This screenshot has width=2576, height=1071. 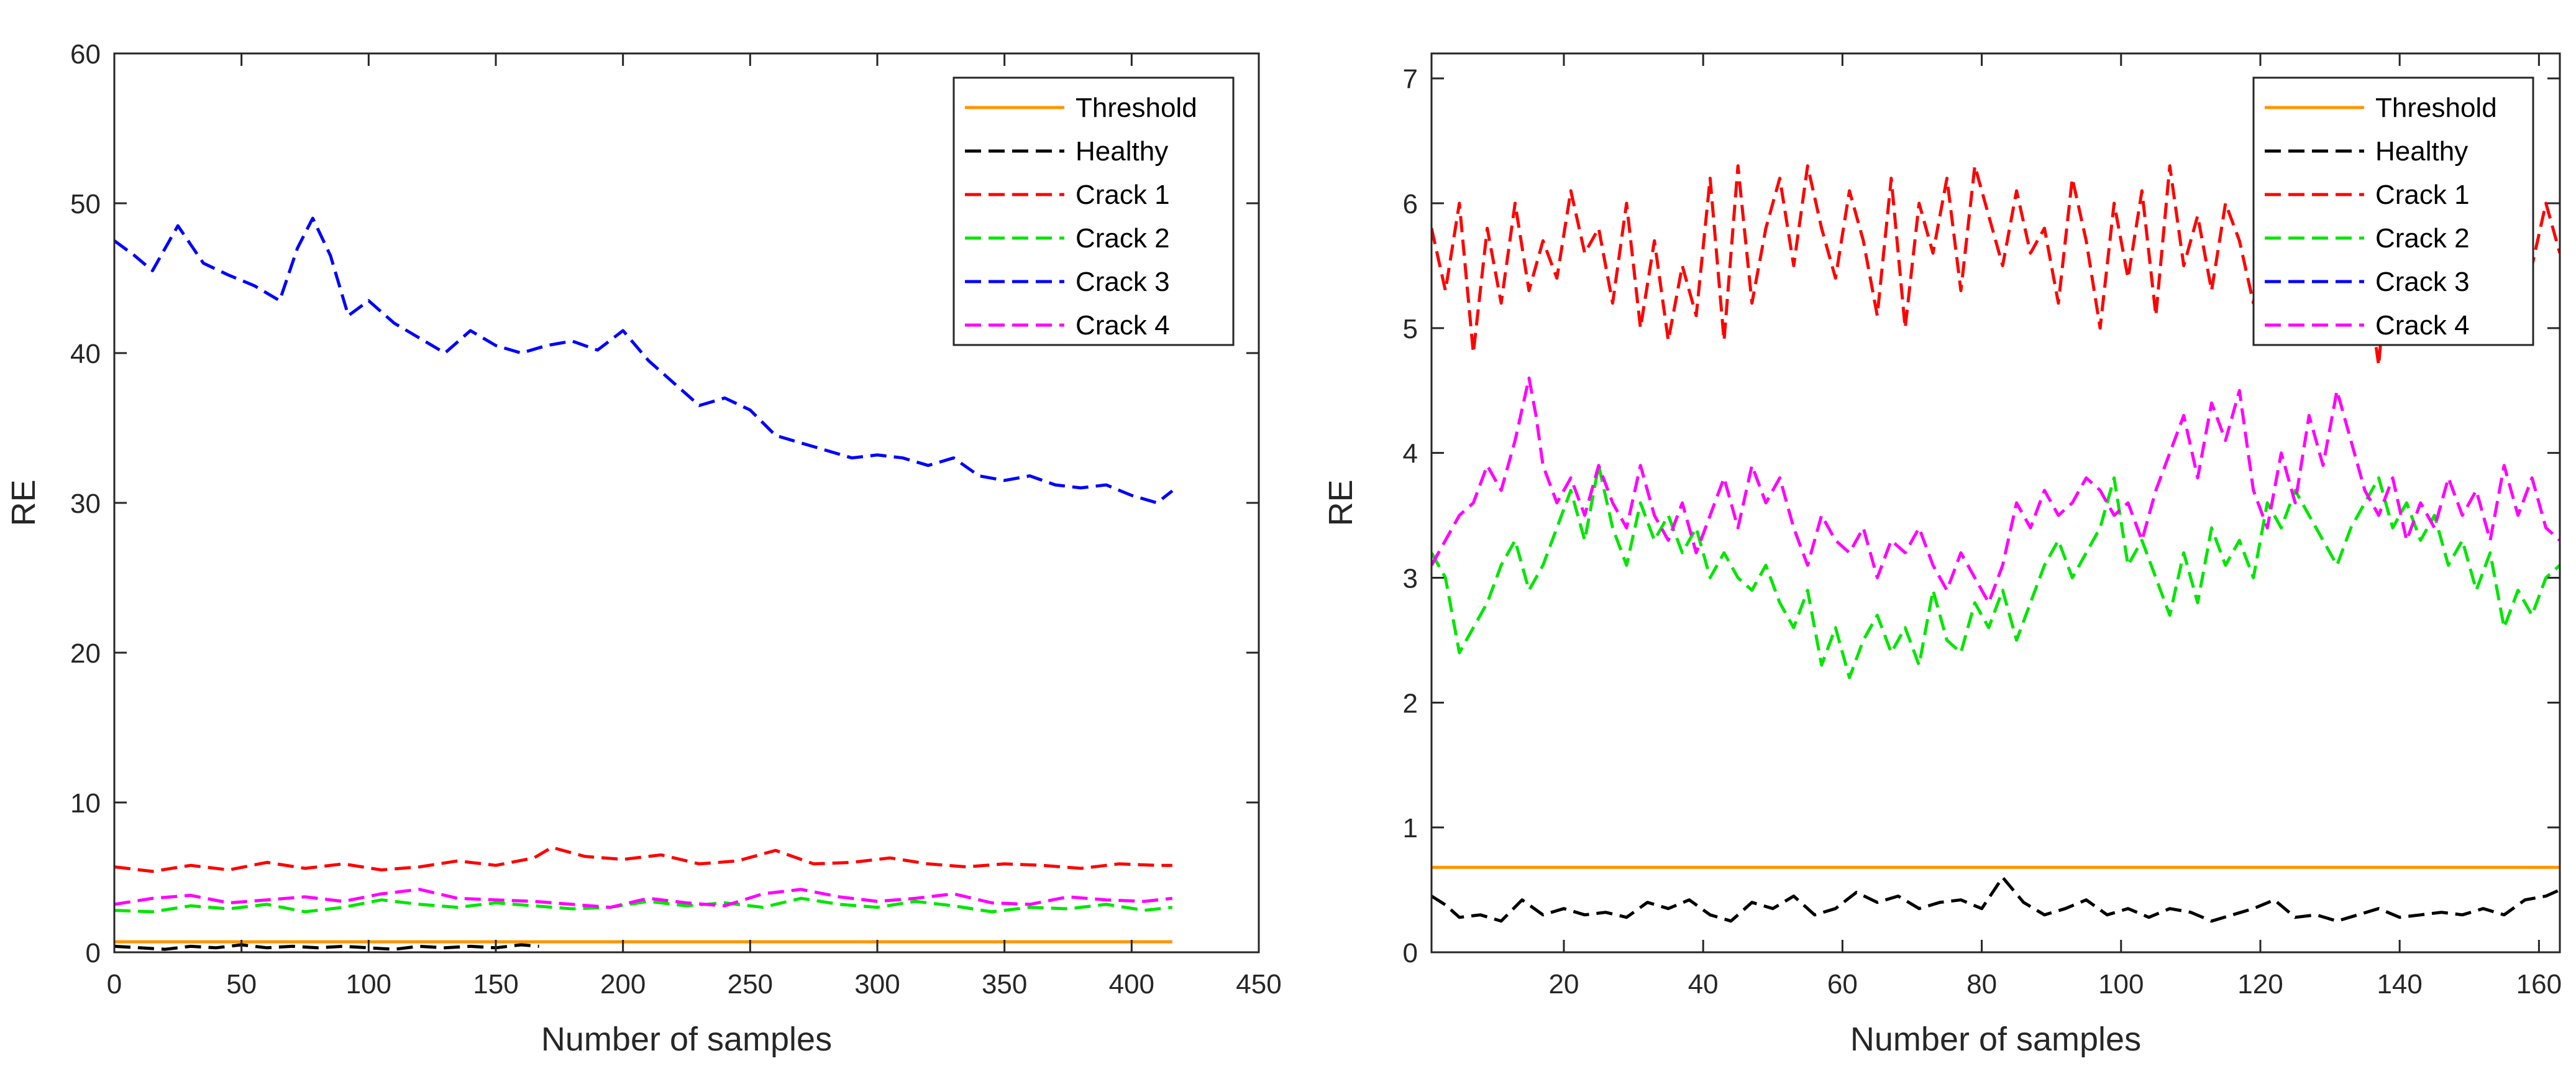 What do you see at coordinates (85, 55) in the screenshot?
I see `y-tick-label: 60` at bounding box center [85, 55].